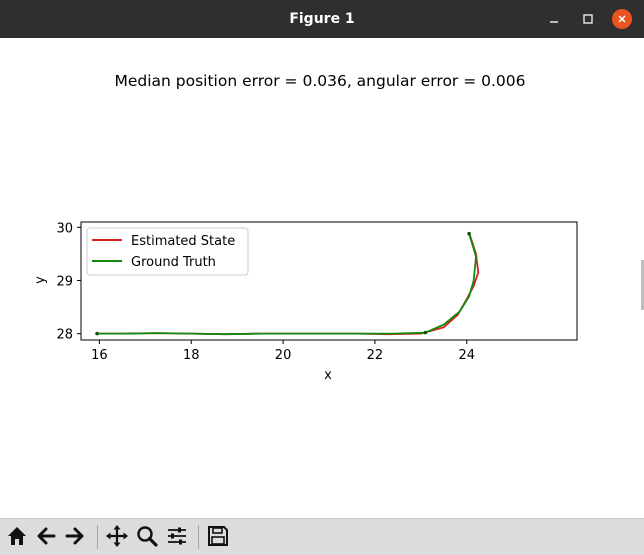 The width and height of the screenshot is (644, 555). I want to click on maximize-button, so click(588, 19).